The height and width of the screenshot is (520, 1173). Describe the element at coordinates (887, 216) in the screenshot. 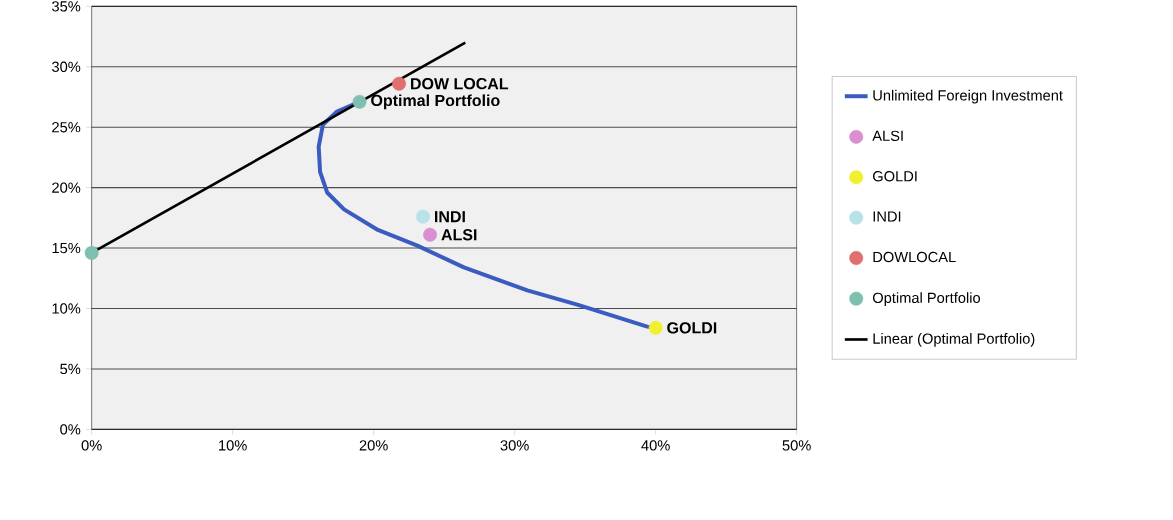

I see `legend-label: INDI` at that location.